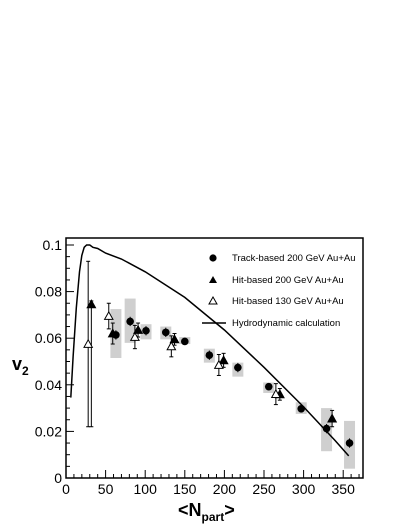  What do you see at coordinates (288, 280) in the screenshot?
I see `legend-label-hit-200: Hit-based 200 GeV Au+Au` at bounding box center [288, 280].